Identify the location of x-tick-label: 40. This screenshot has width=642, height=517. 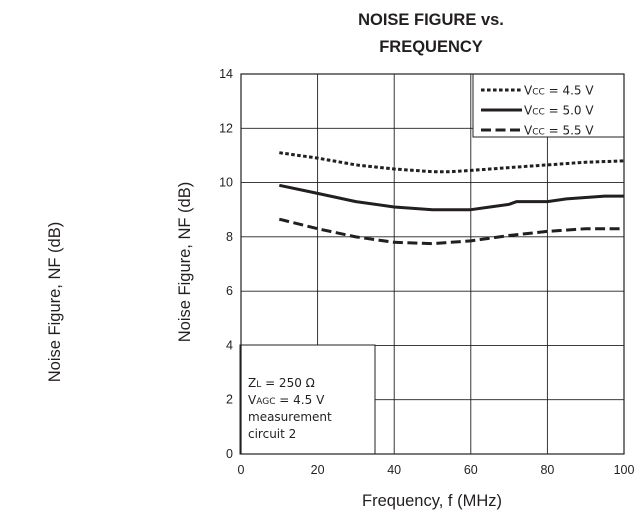
(394, 470).